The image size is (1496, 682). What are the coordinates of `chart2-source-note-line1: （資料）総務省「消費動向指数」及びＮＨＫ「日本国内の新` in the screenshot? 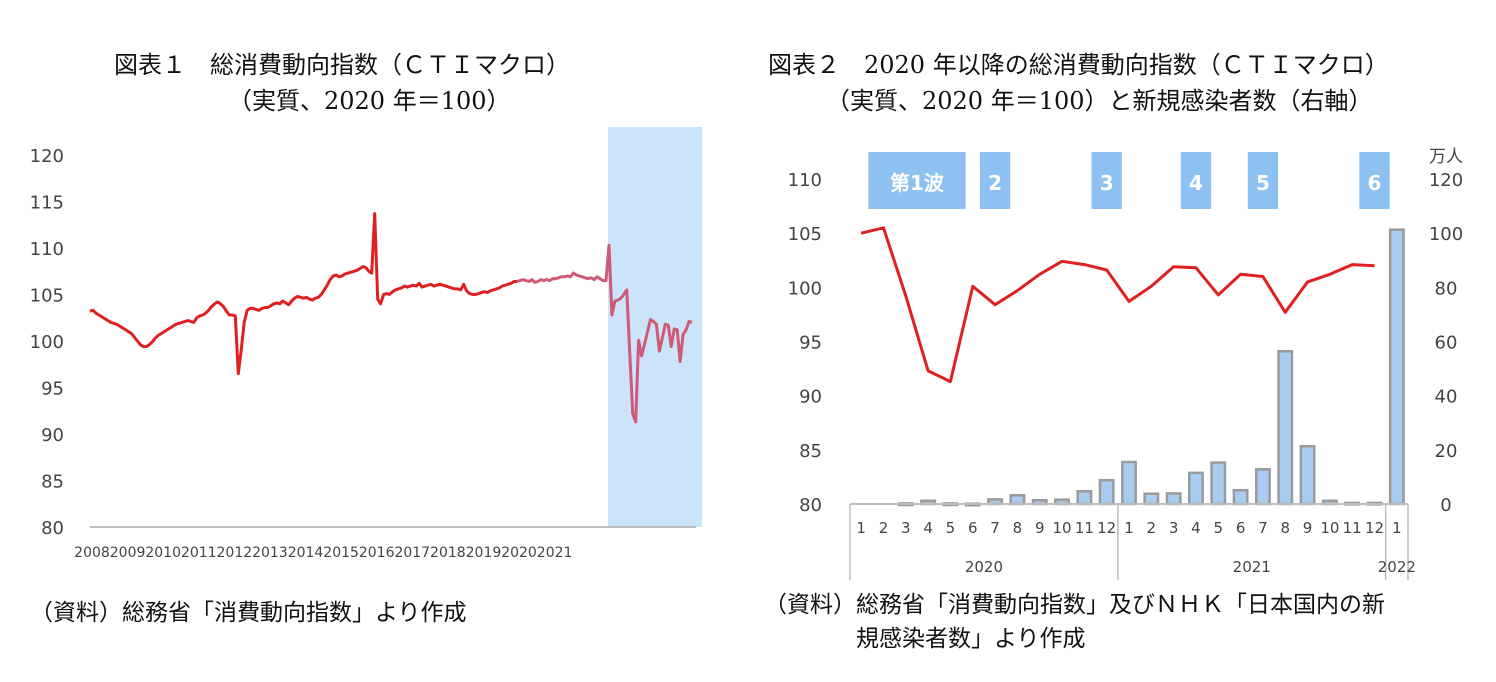 It's located at (1074, 605).